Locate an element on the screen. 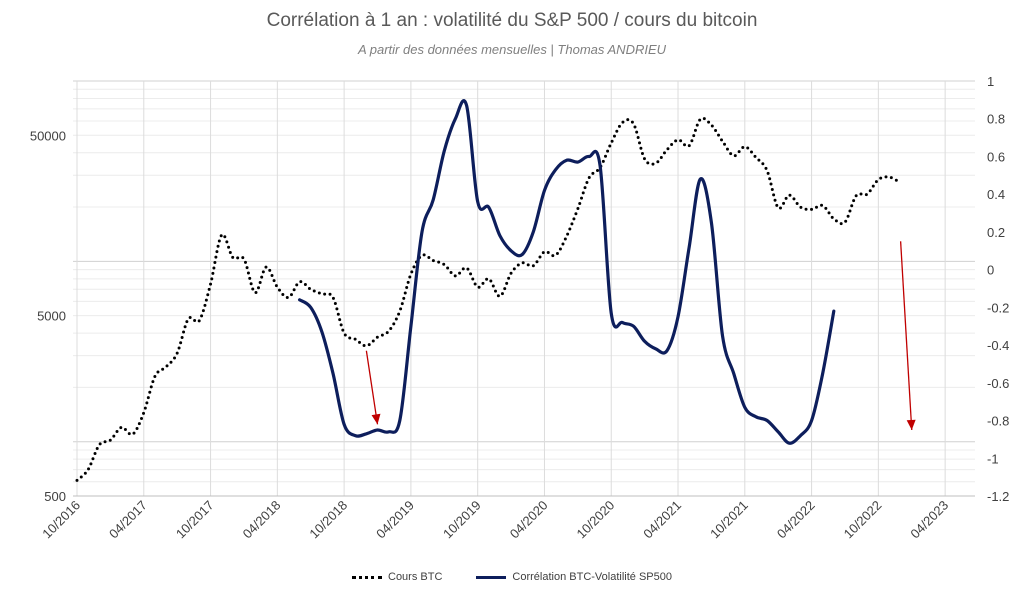 Image resolution: width=1024 pixels, height=596 pixels. legend-swatch-dotted is located at coordinates (367, 577).